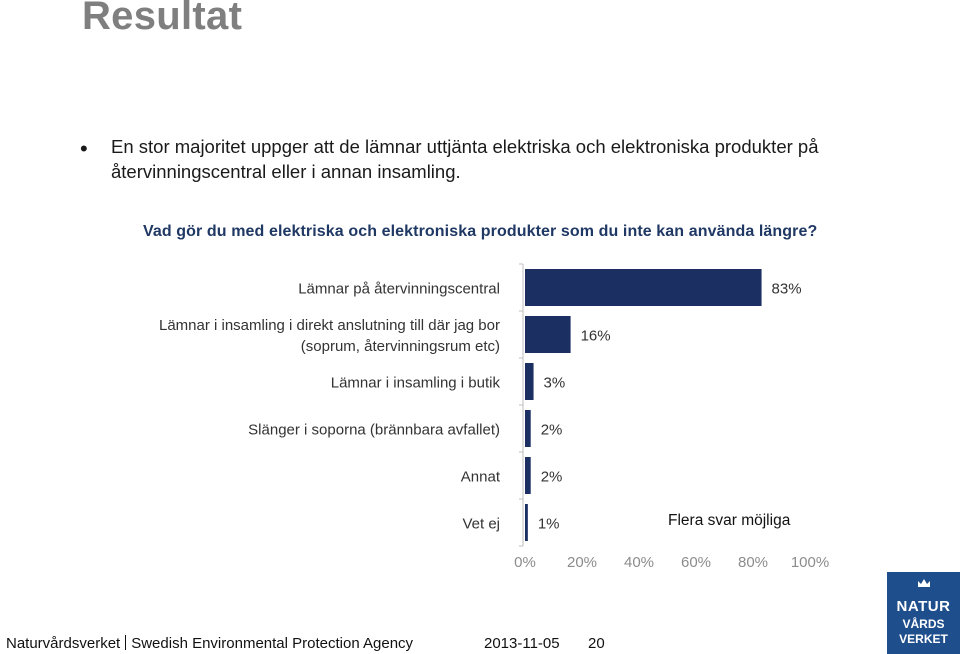 The width and height of the screenshot is (960, 654). I want to click on category-label: Lämnar i insamling i butik, so click(416, 383).